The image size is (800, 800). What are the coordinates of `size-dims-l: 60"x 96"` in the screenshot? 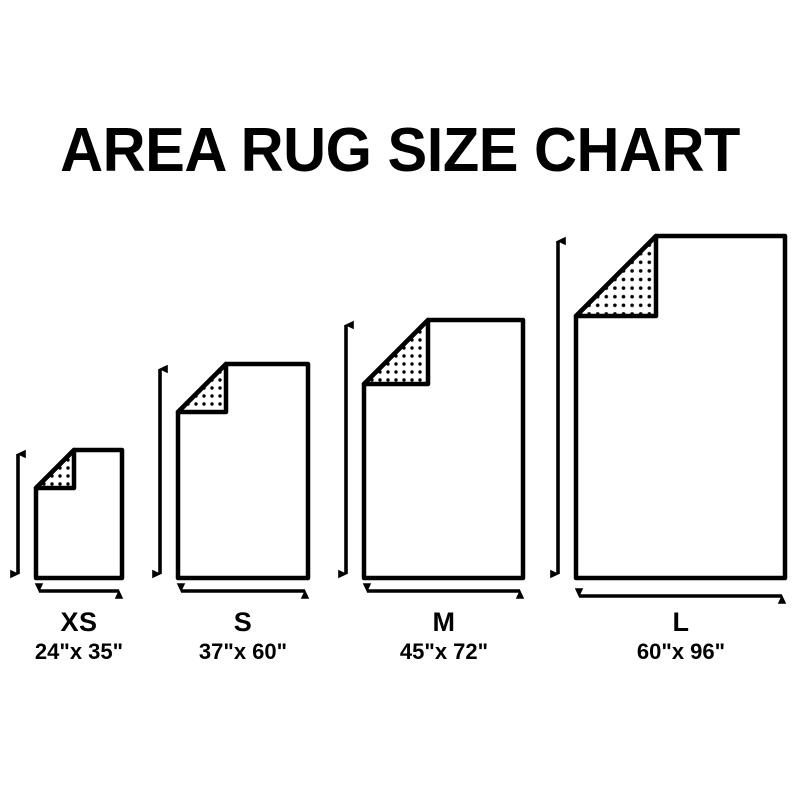 It's located at (681, 651).